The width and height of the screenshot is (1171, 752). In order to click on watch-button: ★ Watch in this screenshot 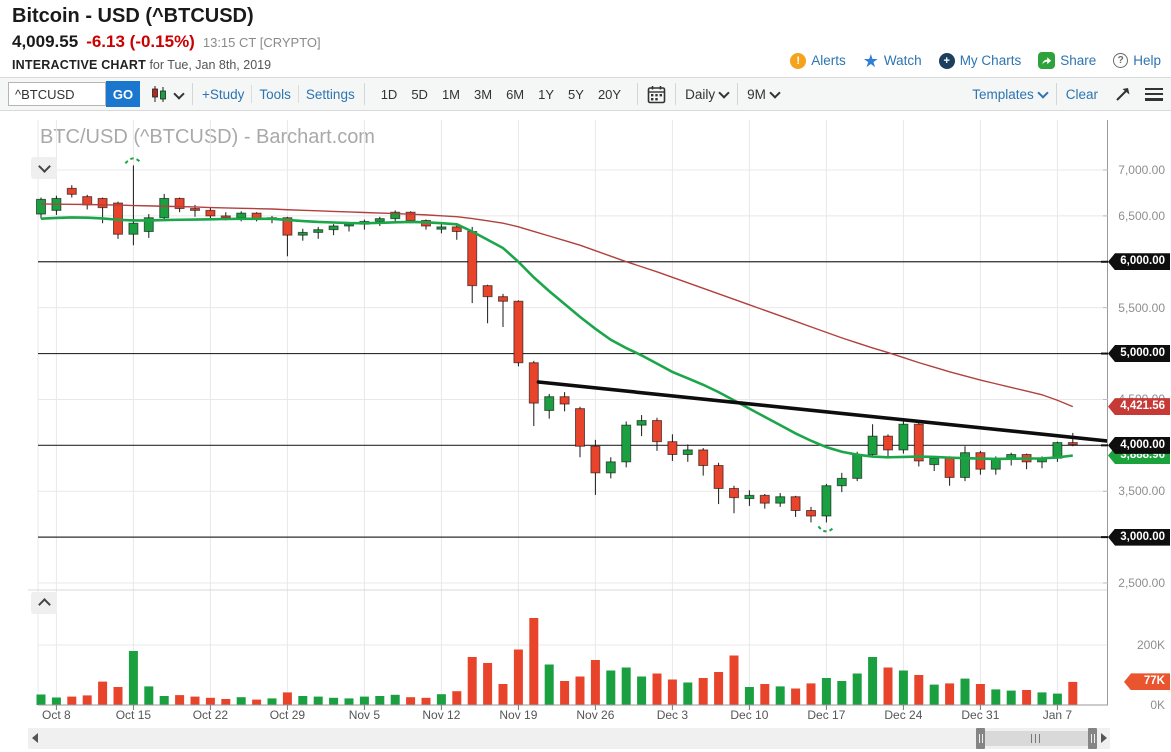, I will do `click(892, 61)`.